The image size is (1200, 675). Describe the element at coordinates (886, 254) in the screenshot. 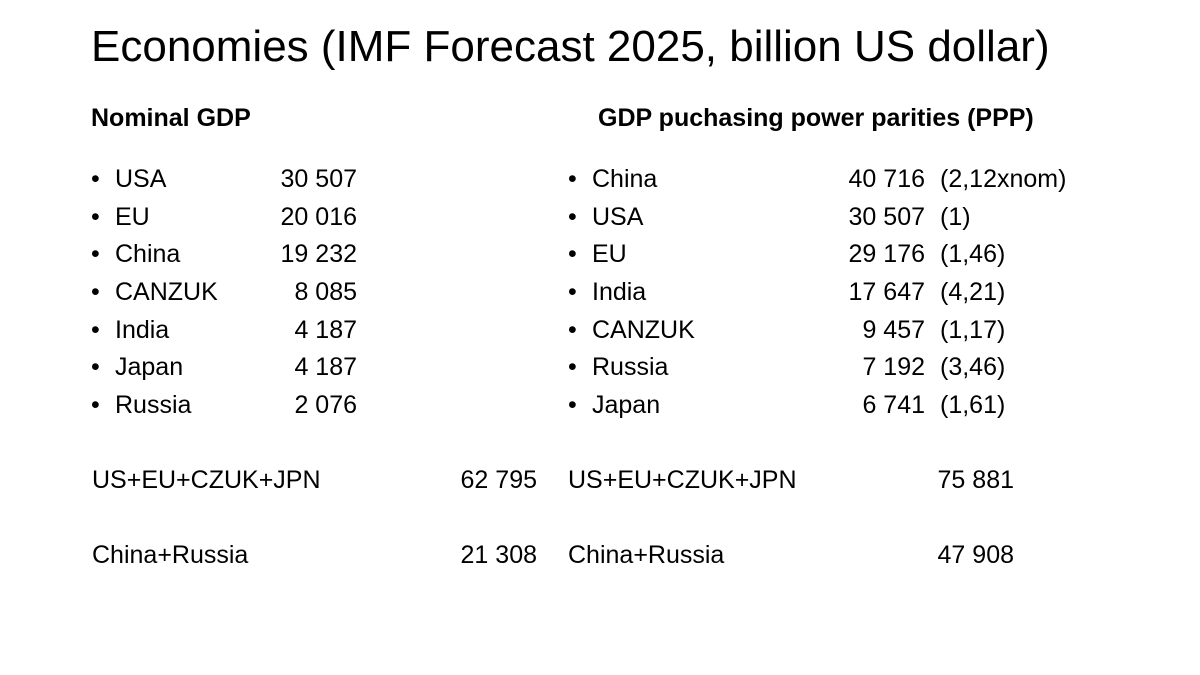

I see `gdp-value: 29 176` at that location.